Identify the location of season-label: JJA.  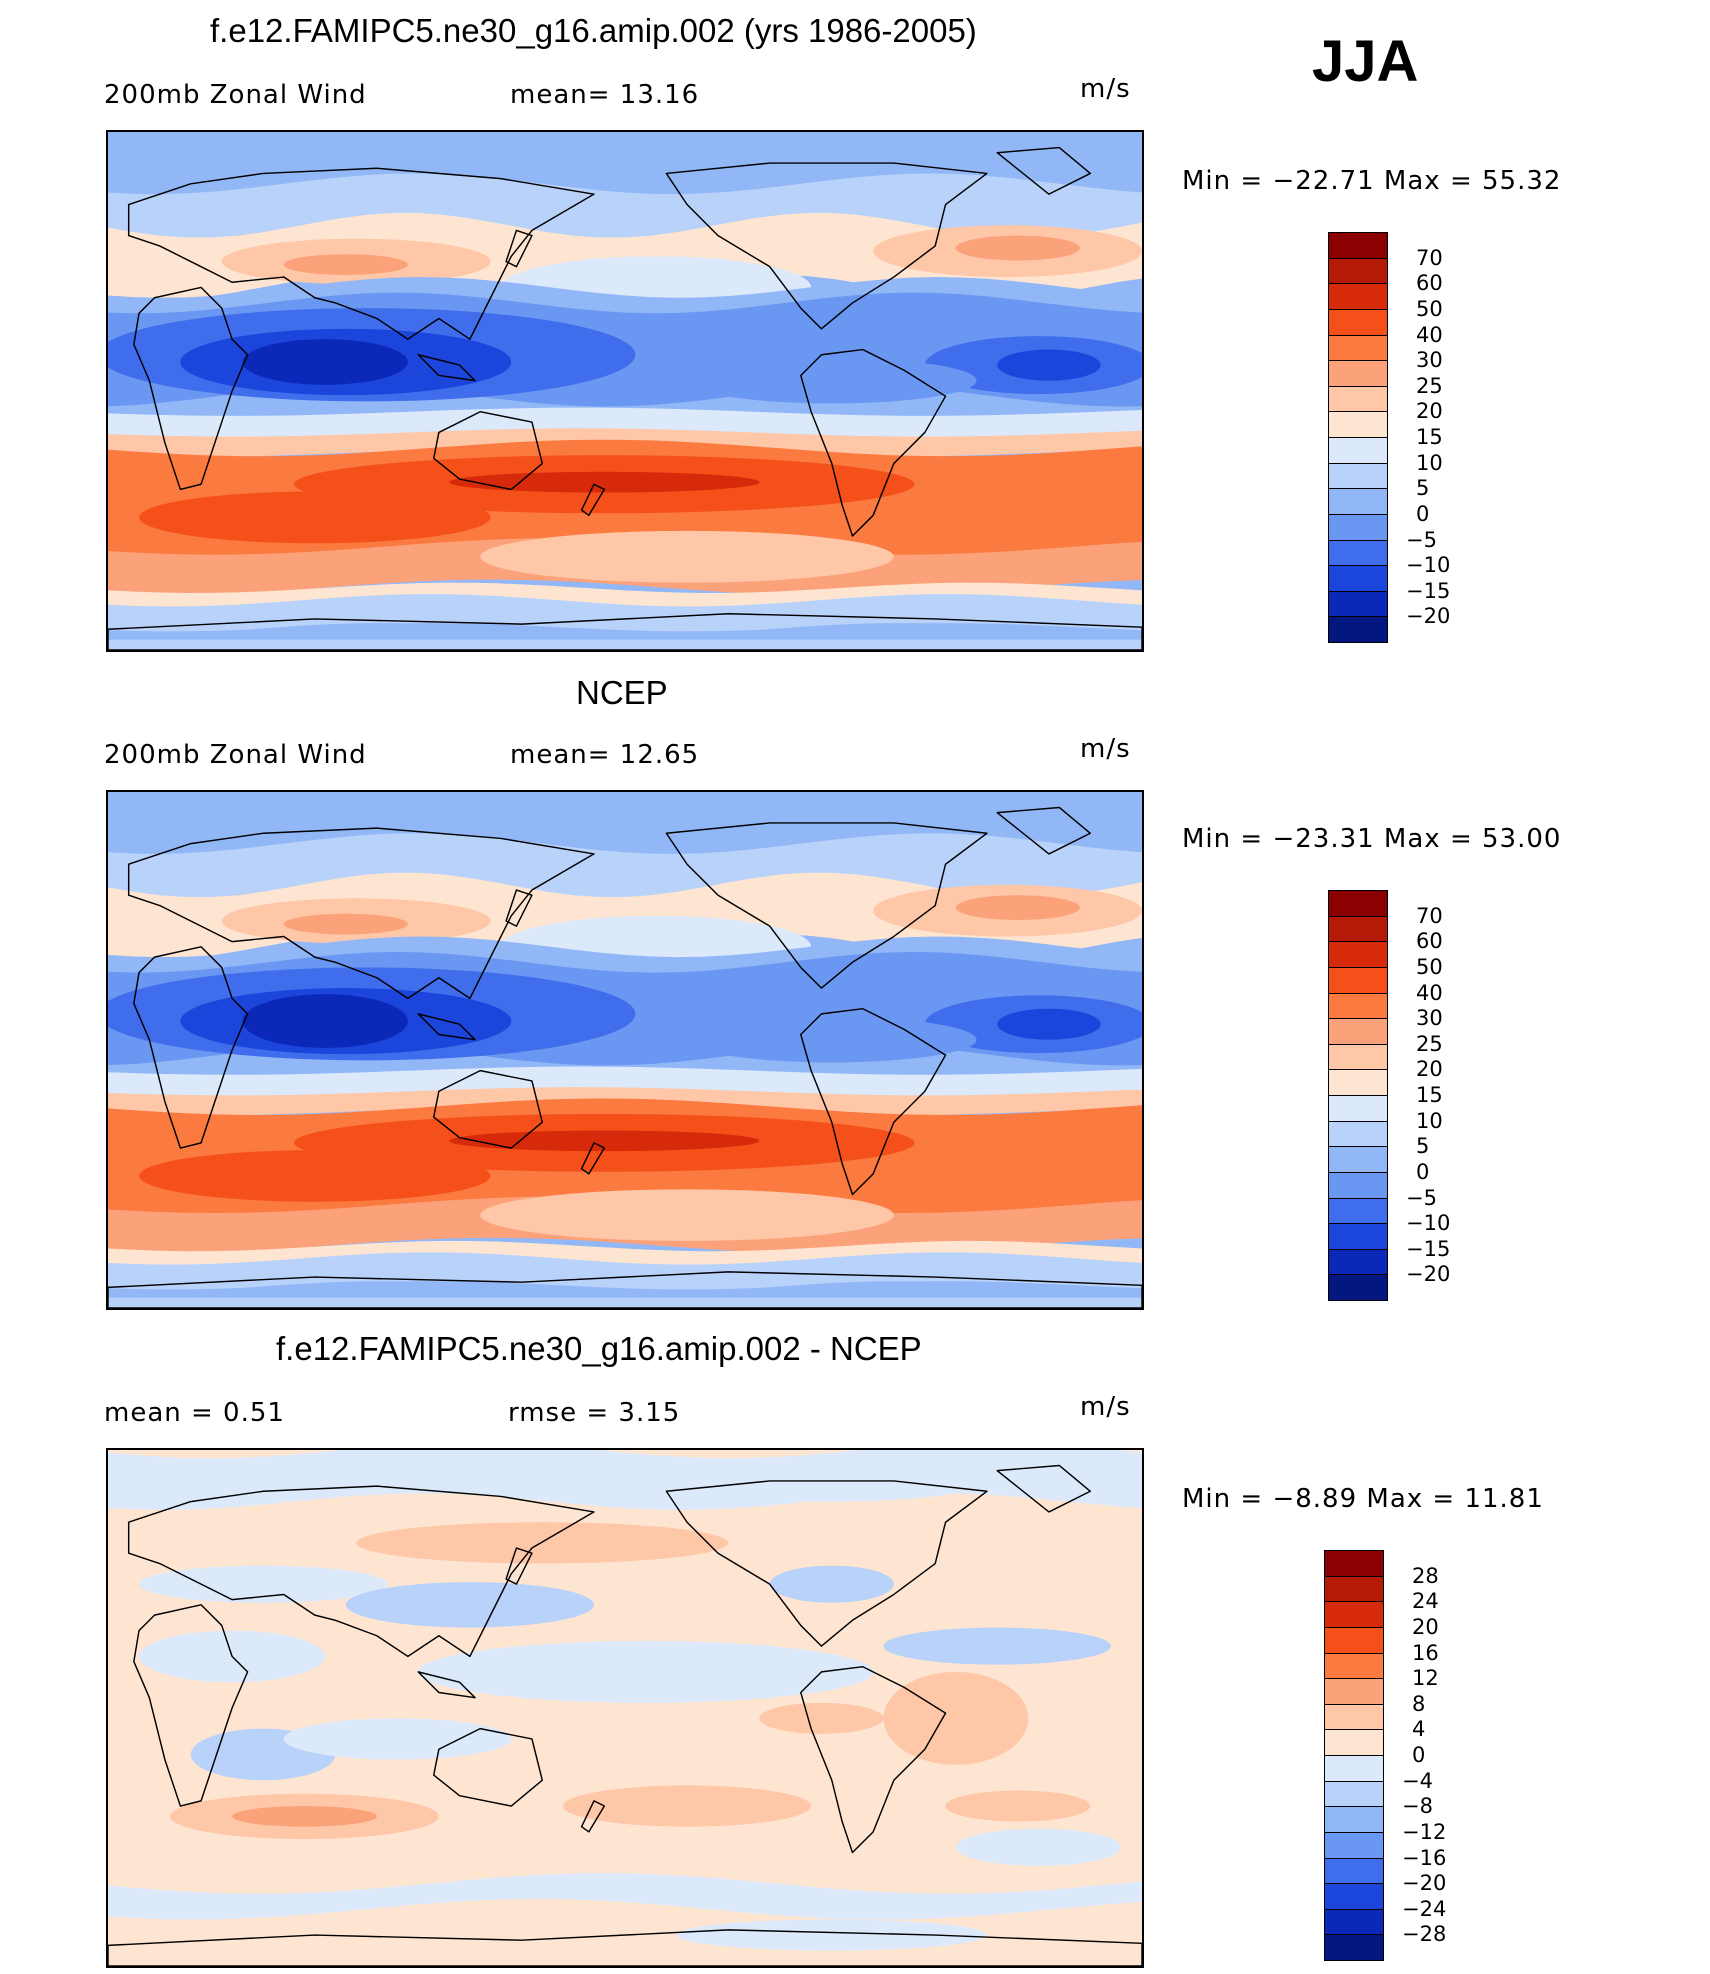
(1365, 61).